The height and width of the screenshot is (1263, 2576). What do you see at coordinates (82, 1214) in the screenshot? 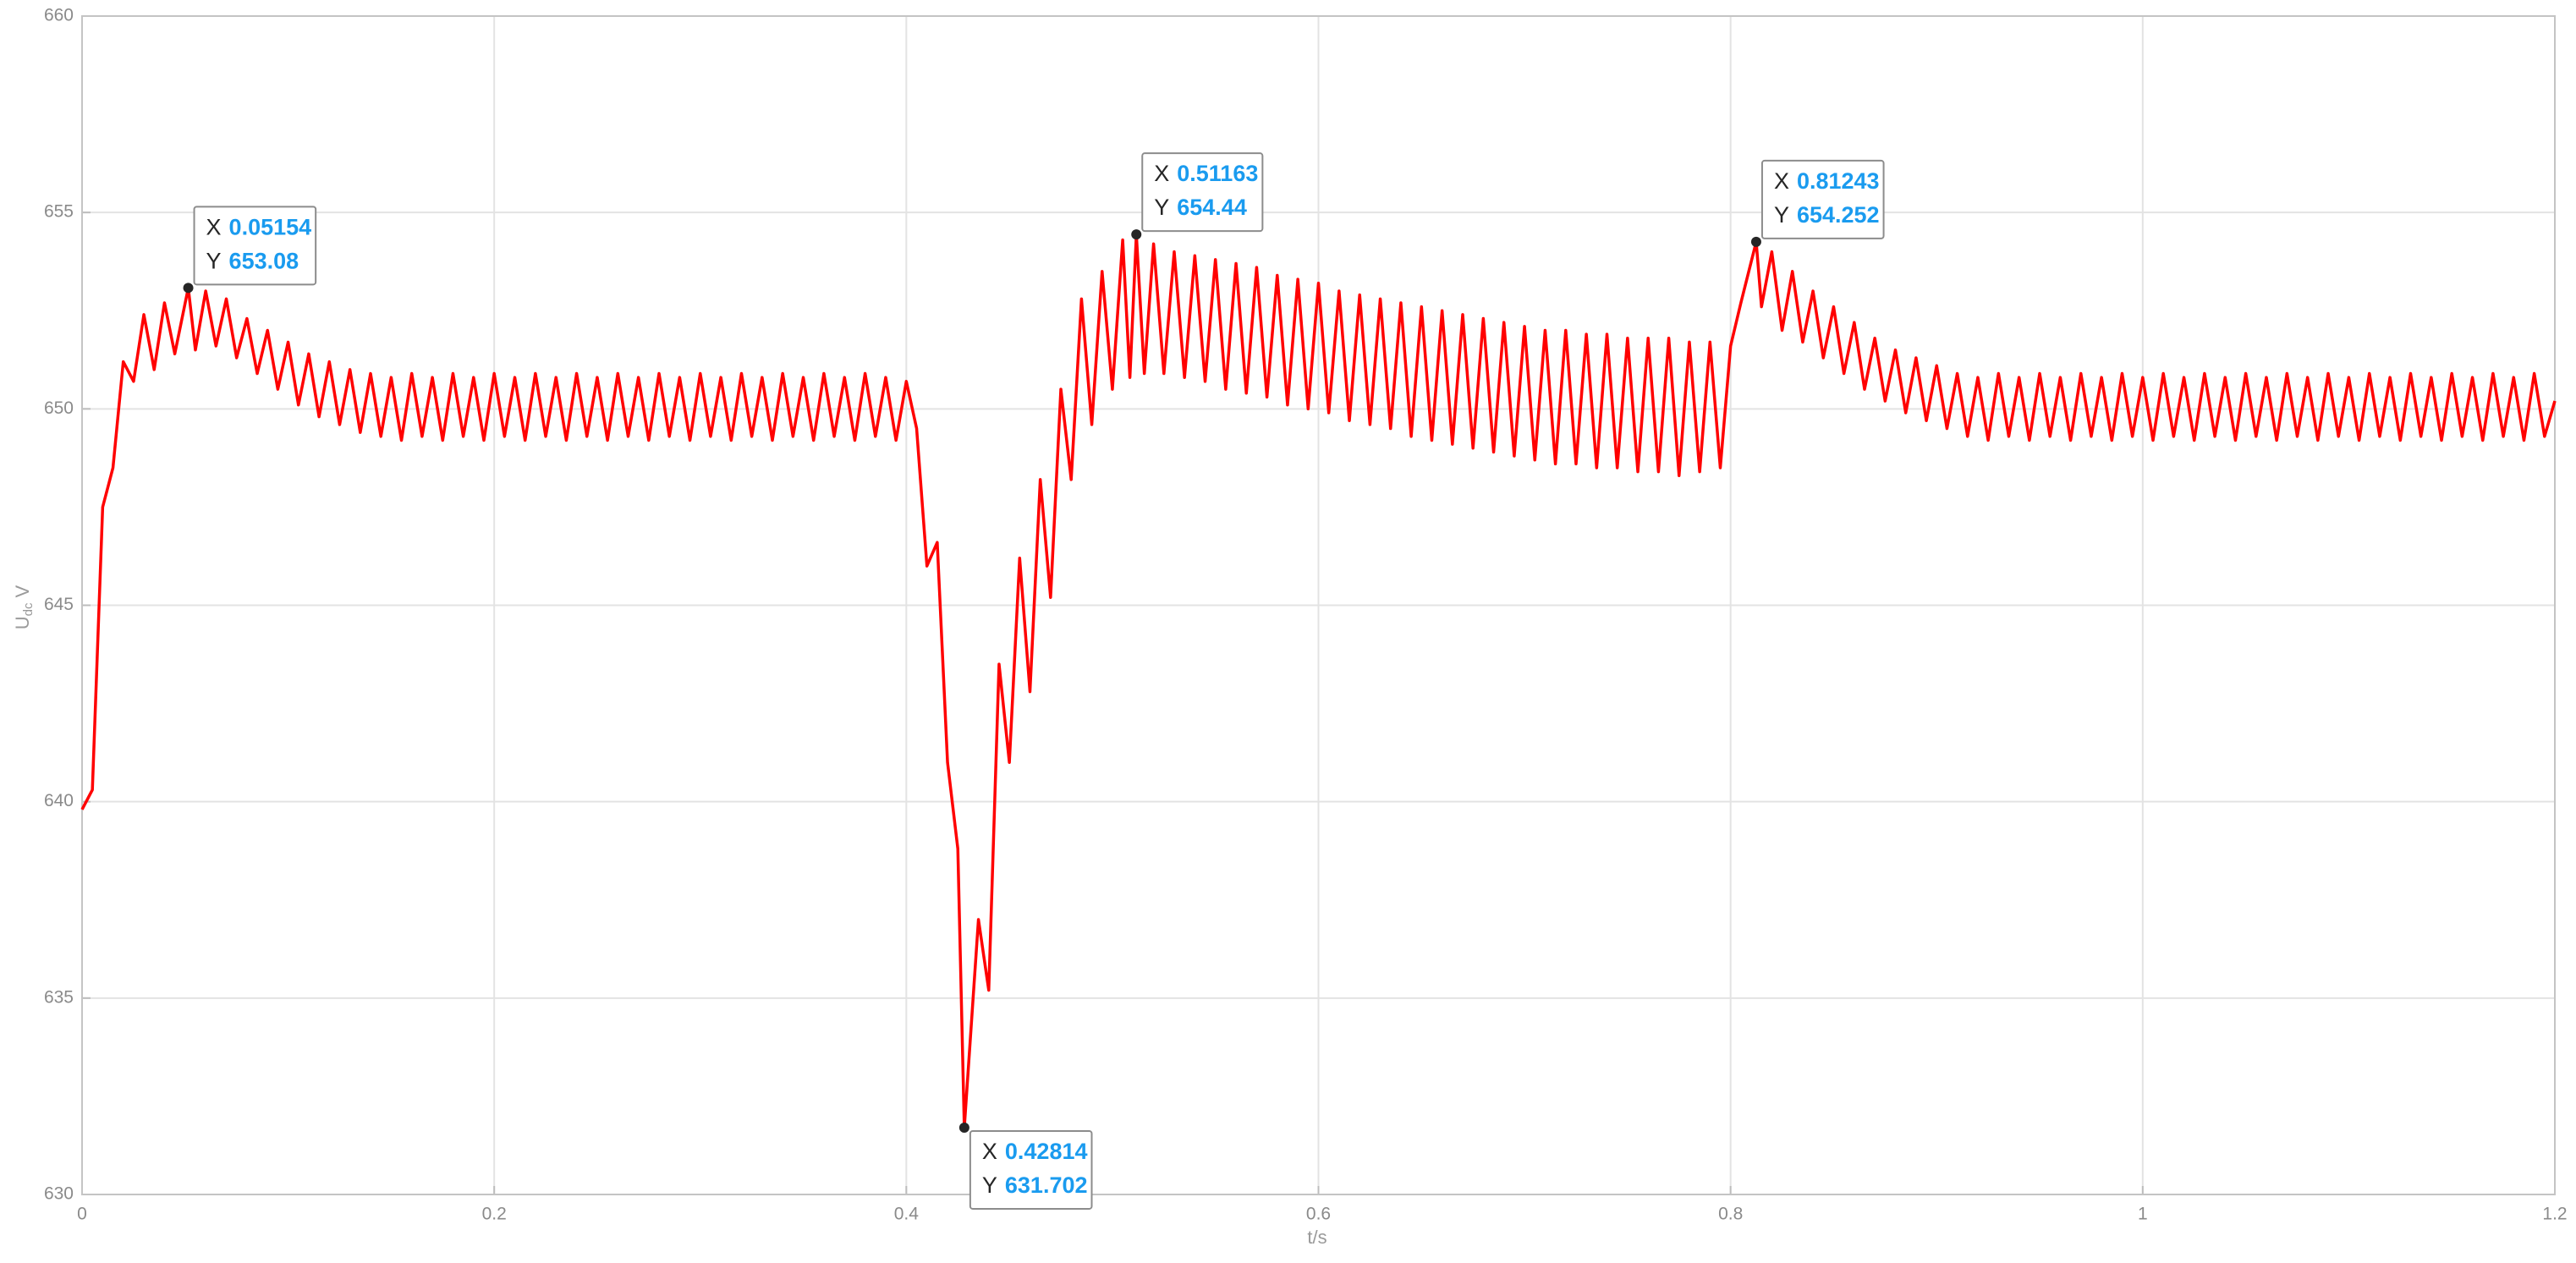
I see `x-tick-label: 0` at bounding box center [82, 1214].